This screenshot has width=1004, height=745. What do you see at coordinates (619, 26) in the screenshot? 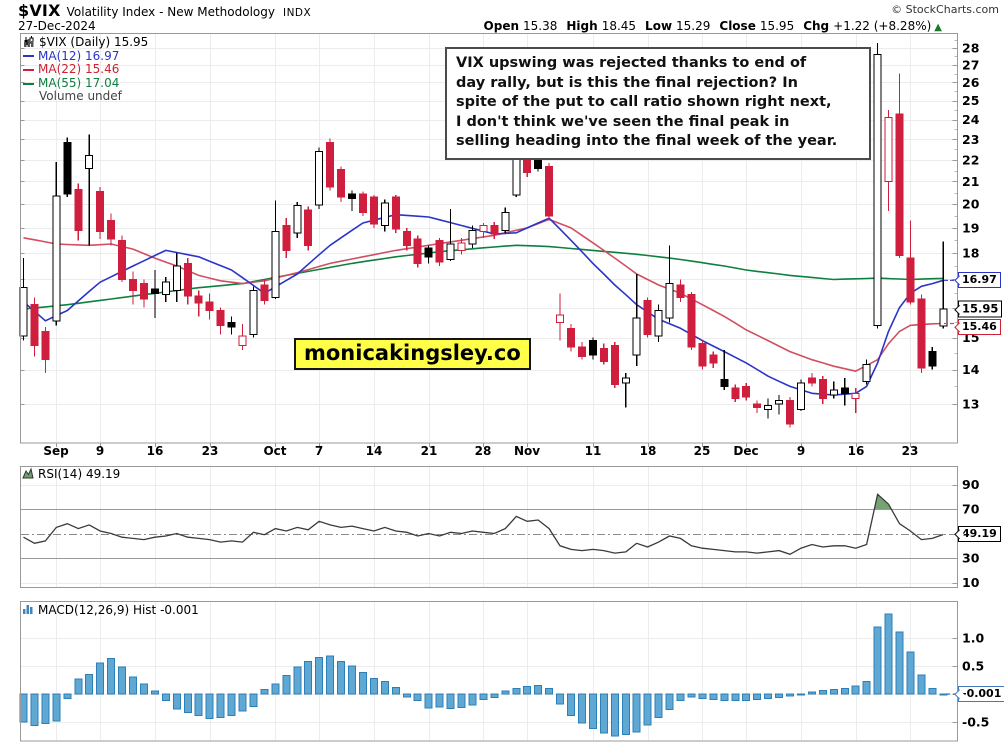
I see `quote-value: 18.45` at bounding box center [619, 26].